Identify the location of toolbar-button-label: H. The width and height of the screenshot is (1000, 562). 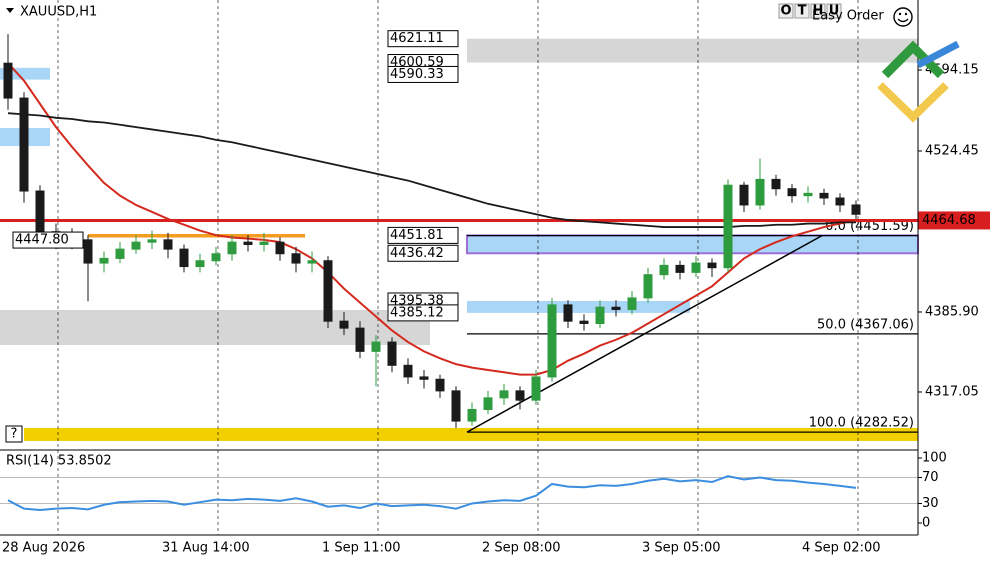
(818, 11).